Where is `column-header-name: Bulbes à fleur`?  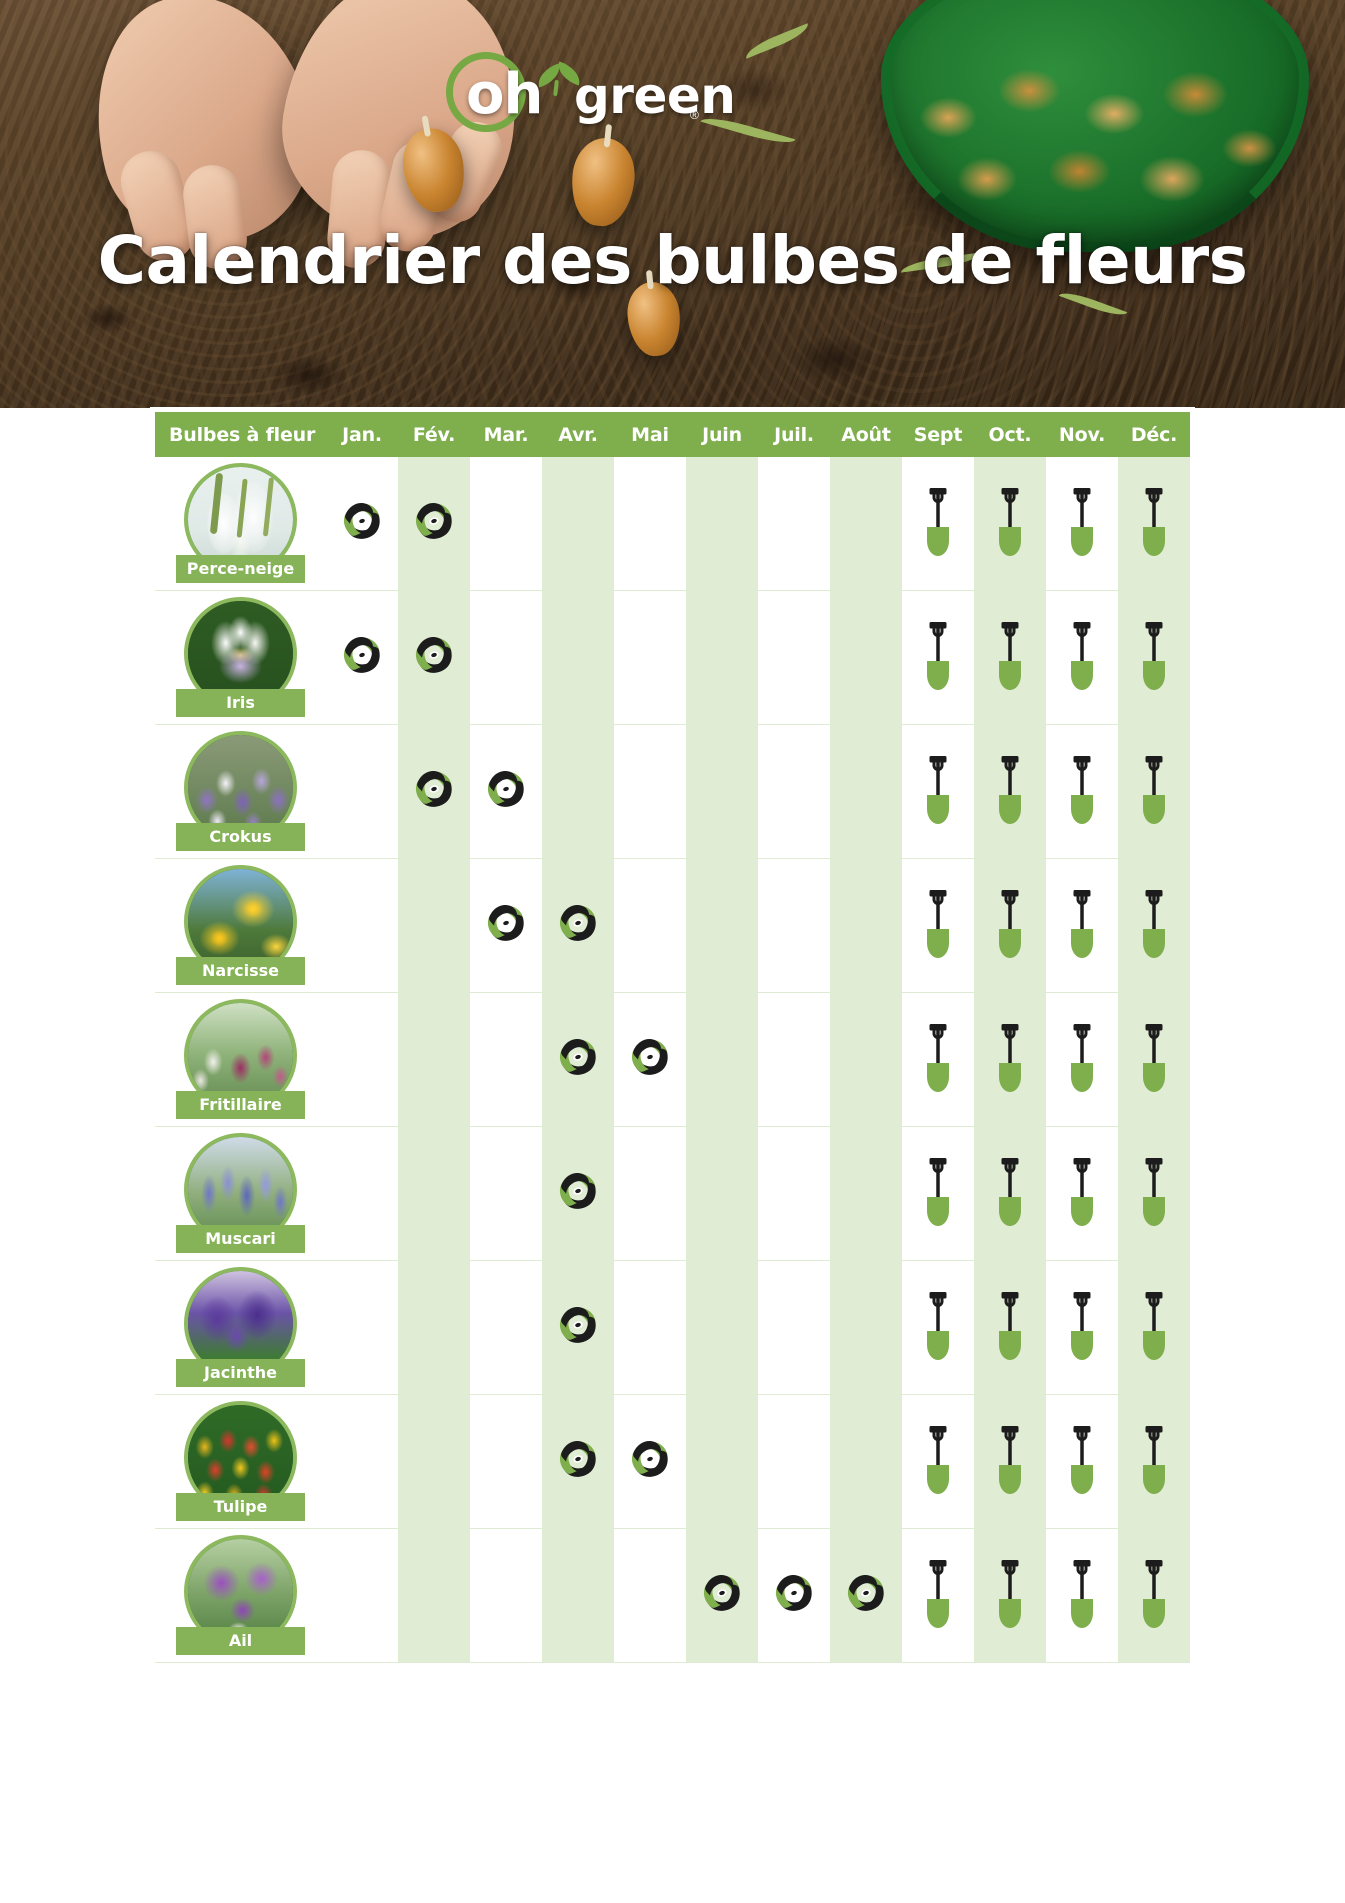
column-header-name: Bulbes à fleur is located at coordinates (240, 434).